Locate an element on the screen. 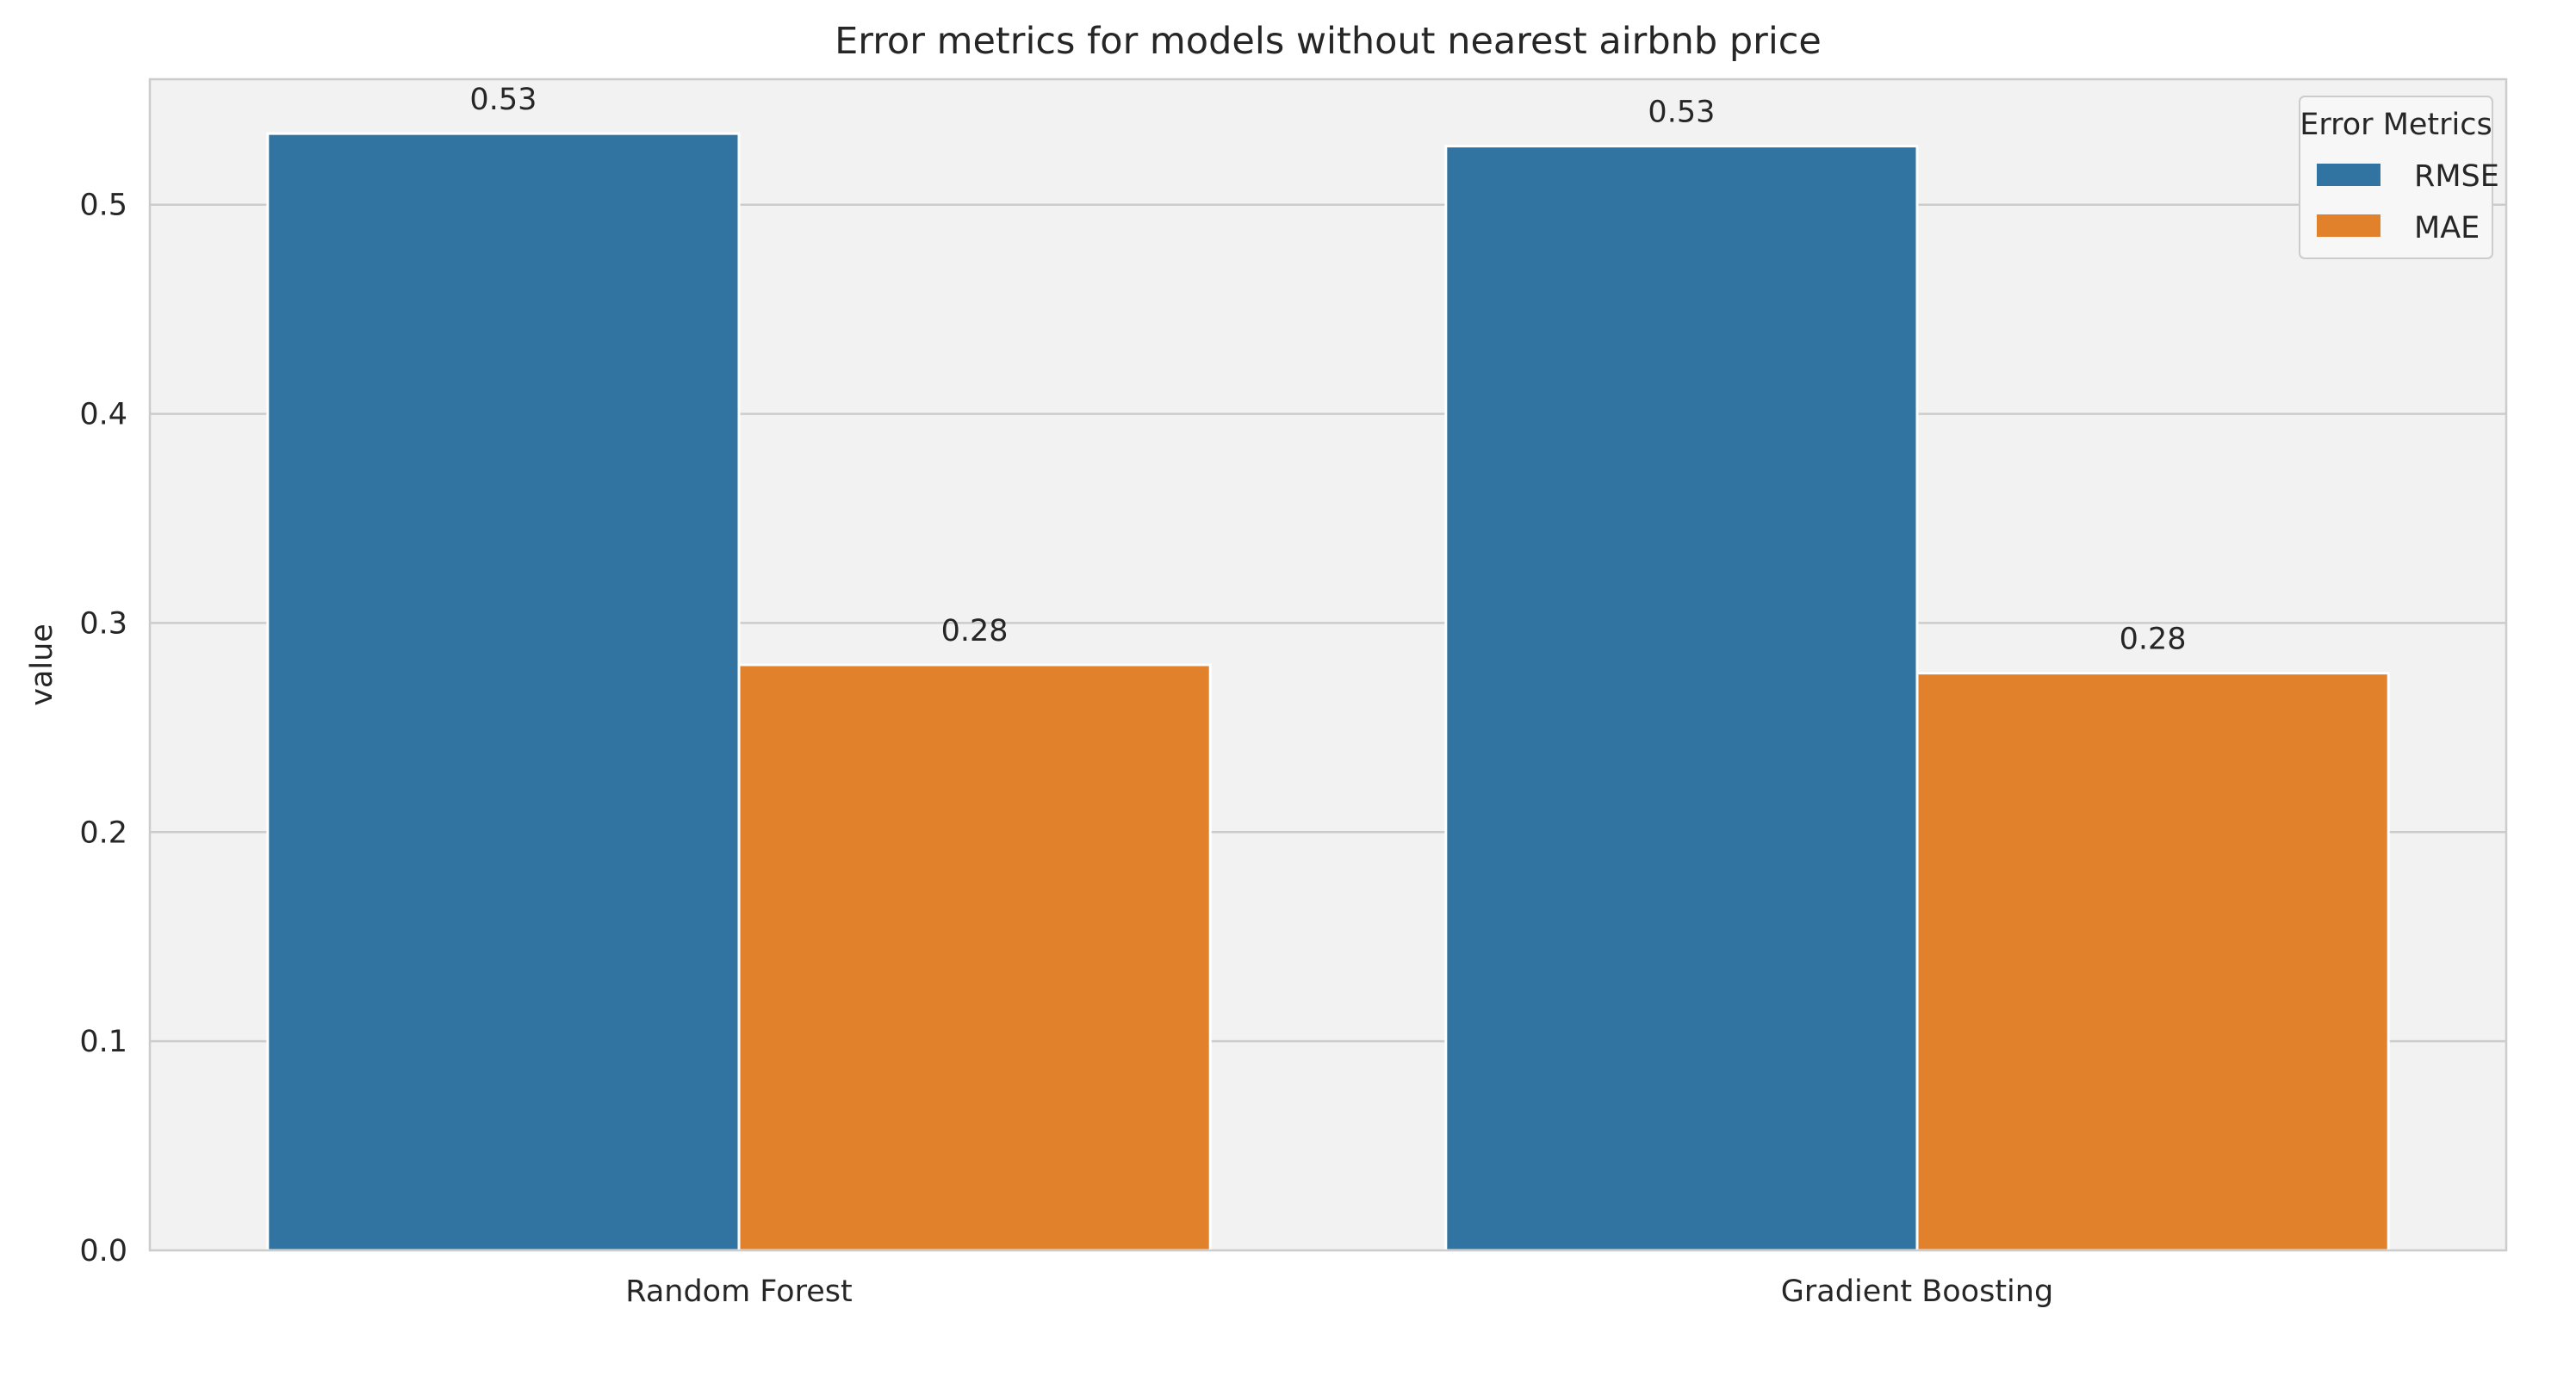 Image resolution: width=2576 pixels, height=1383 pixels. y-tick-label: 0.5 is located at coordinates (103, 206).